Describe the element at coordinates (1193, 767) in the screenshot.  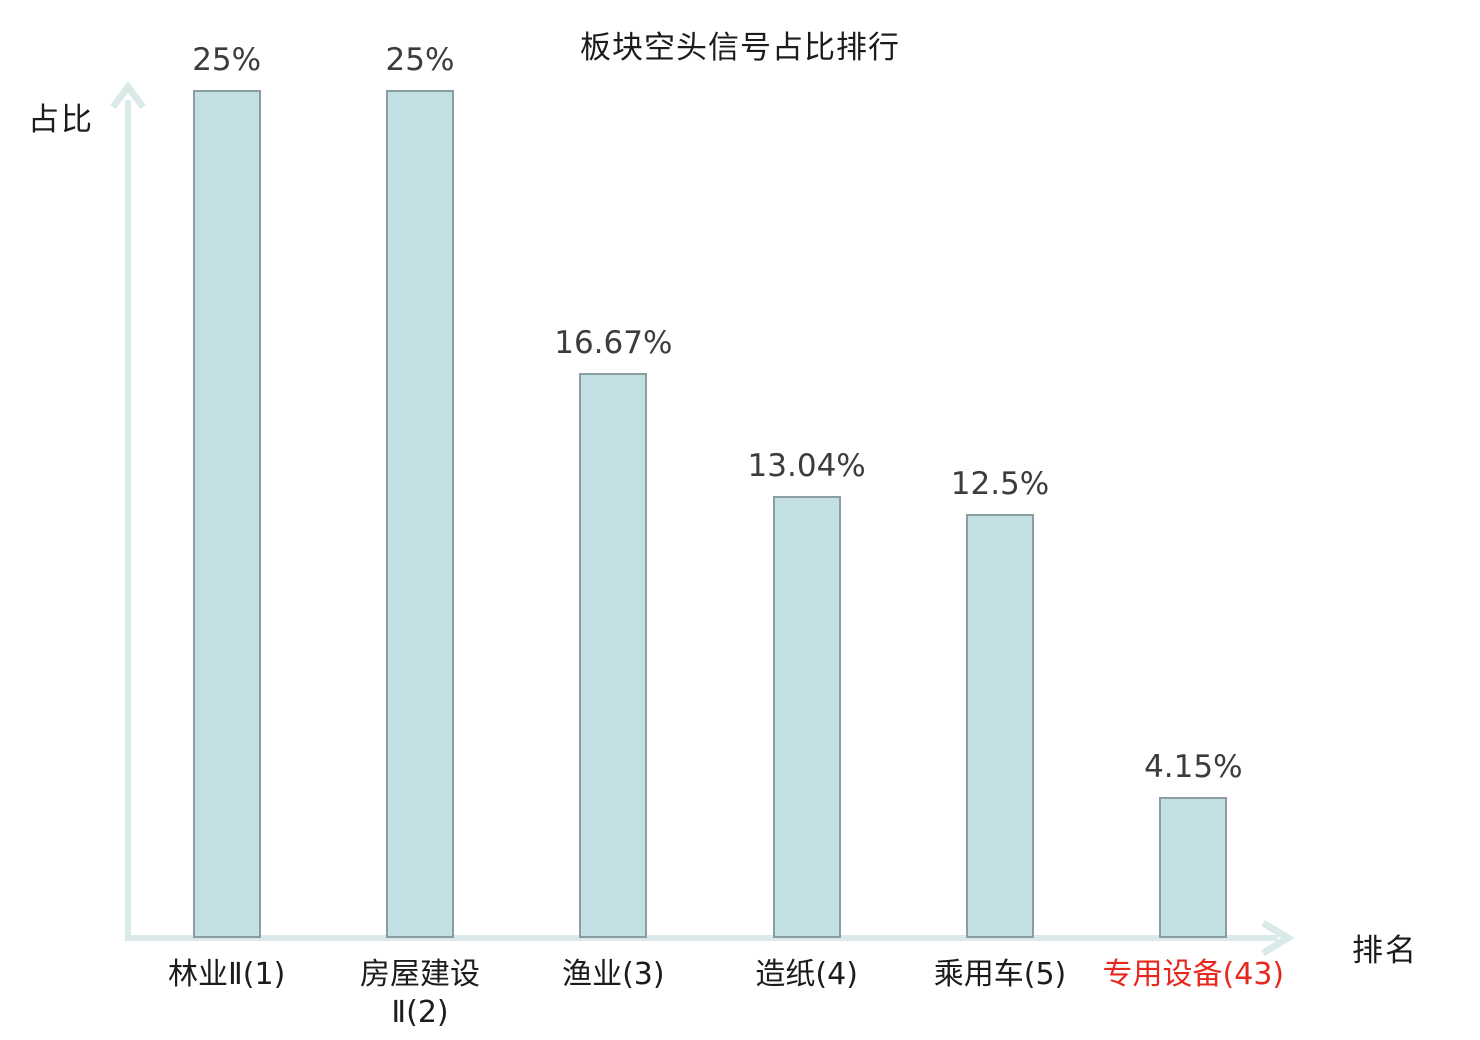
I see `bar-value-label: 4.15%` at that location.